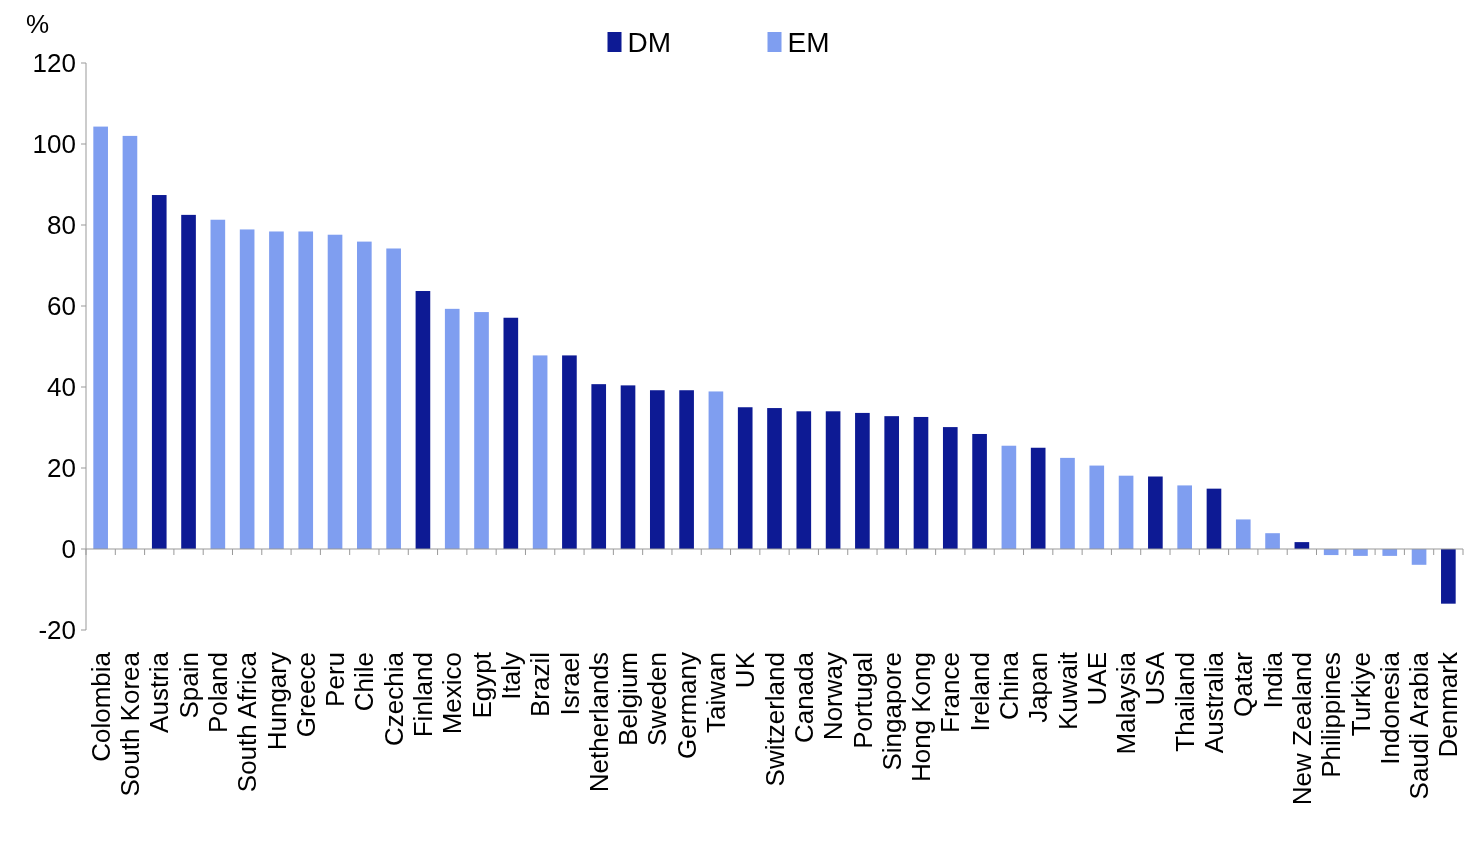  Describe the element at coordinates (803, 697) in the screenshot. I see `x-tick-label: Canada` at that location.